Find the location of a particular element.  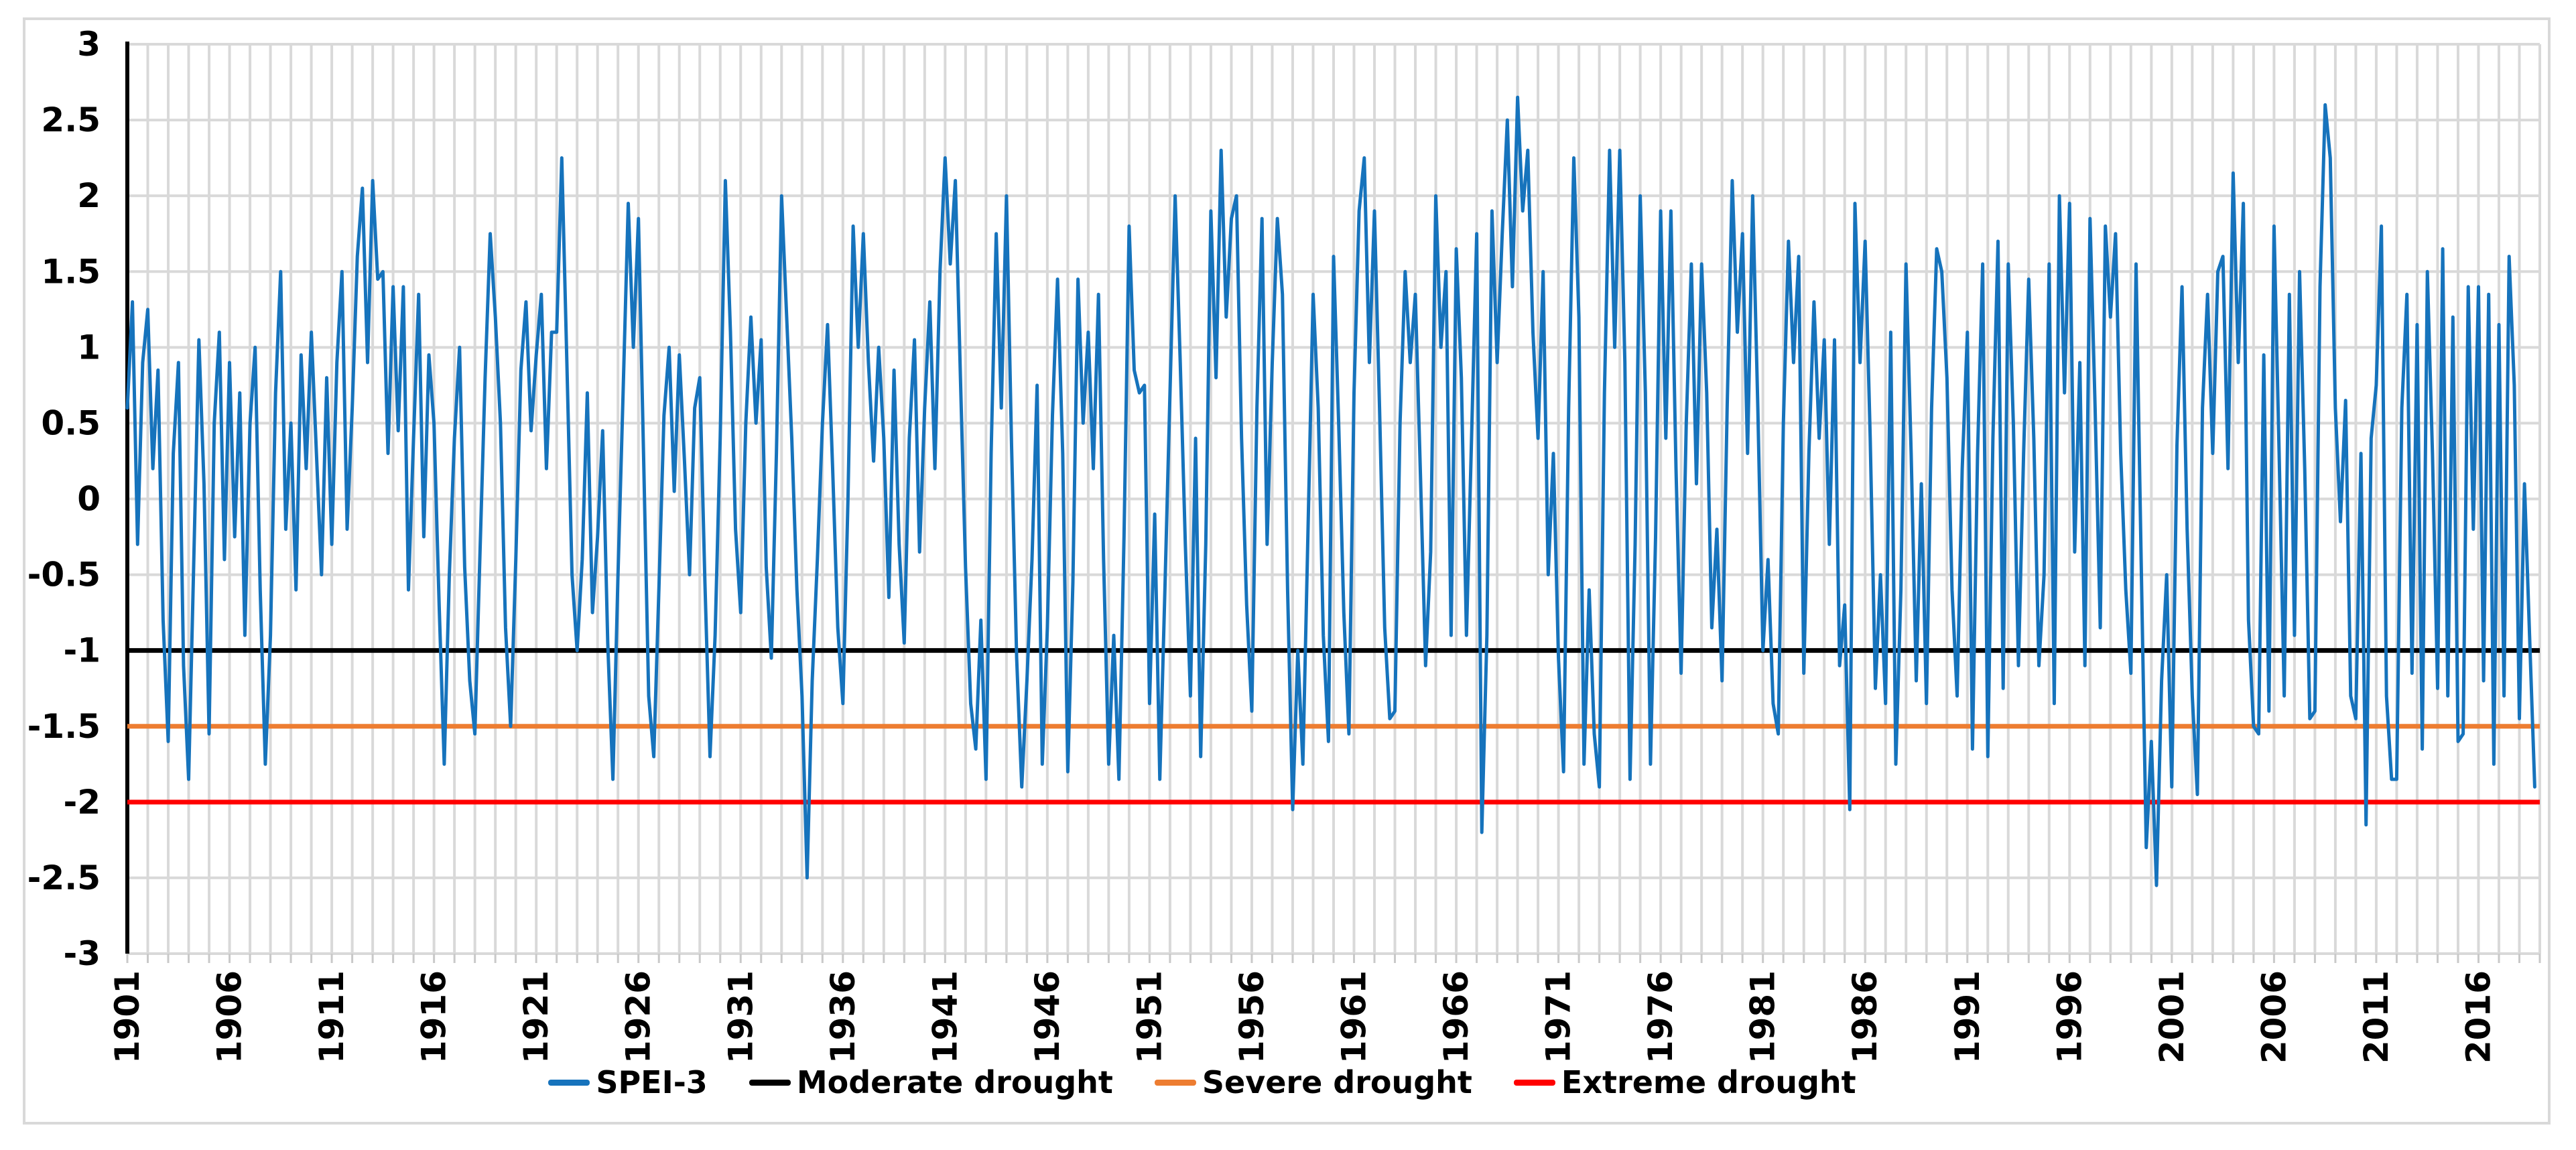

legend-label-spei3: SPEI-3 is located at coordinates (652, 1082).